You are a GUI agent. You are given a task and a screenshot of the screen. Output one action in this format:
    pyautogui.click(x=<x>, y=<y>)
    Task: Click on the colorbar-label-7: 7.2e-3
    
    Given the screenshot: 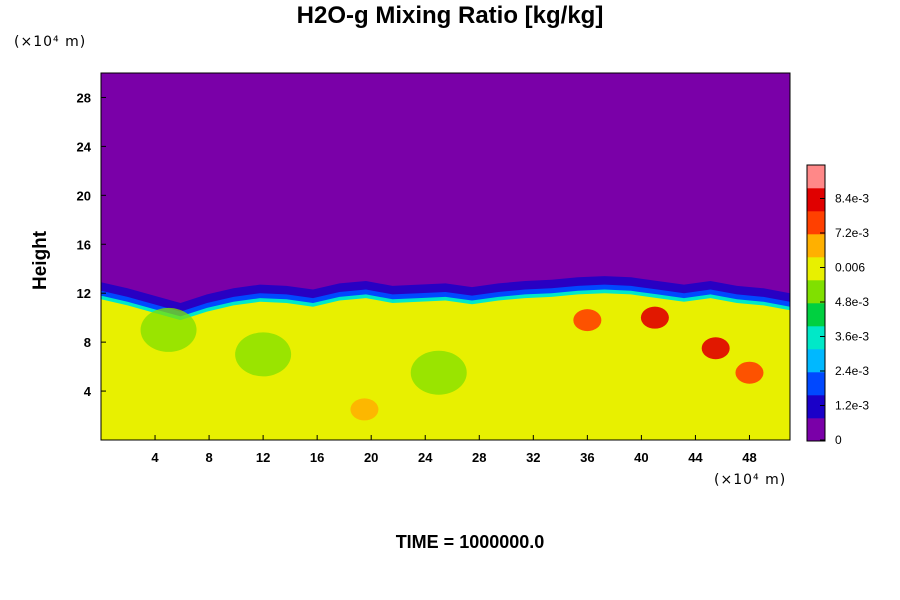 What is the action you would take?
    pyautogui.click(x=852, y=233)
    